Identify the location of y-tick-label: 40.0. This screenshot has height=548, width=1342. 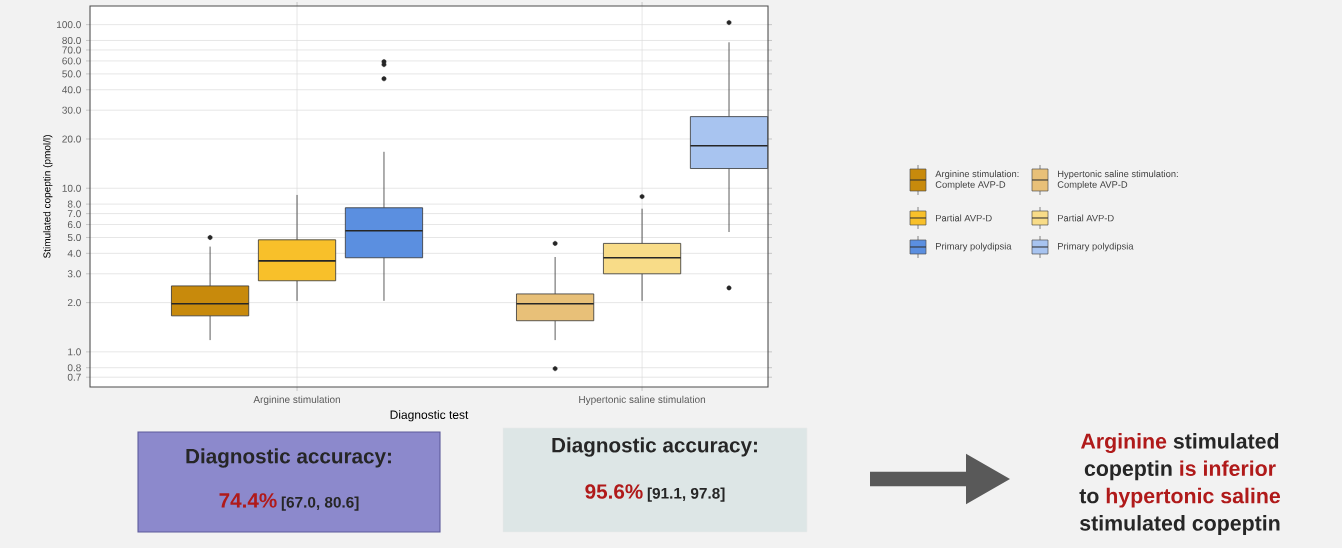
(71, 90).